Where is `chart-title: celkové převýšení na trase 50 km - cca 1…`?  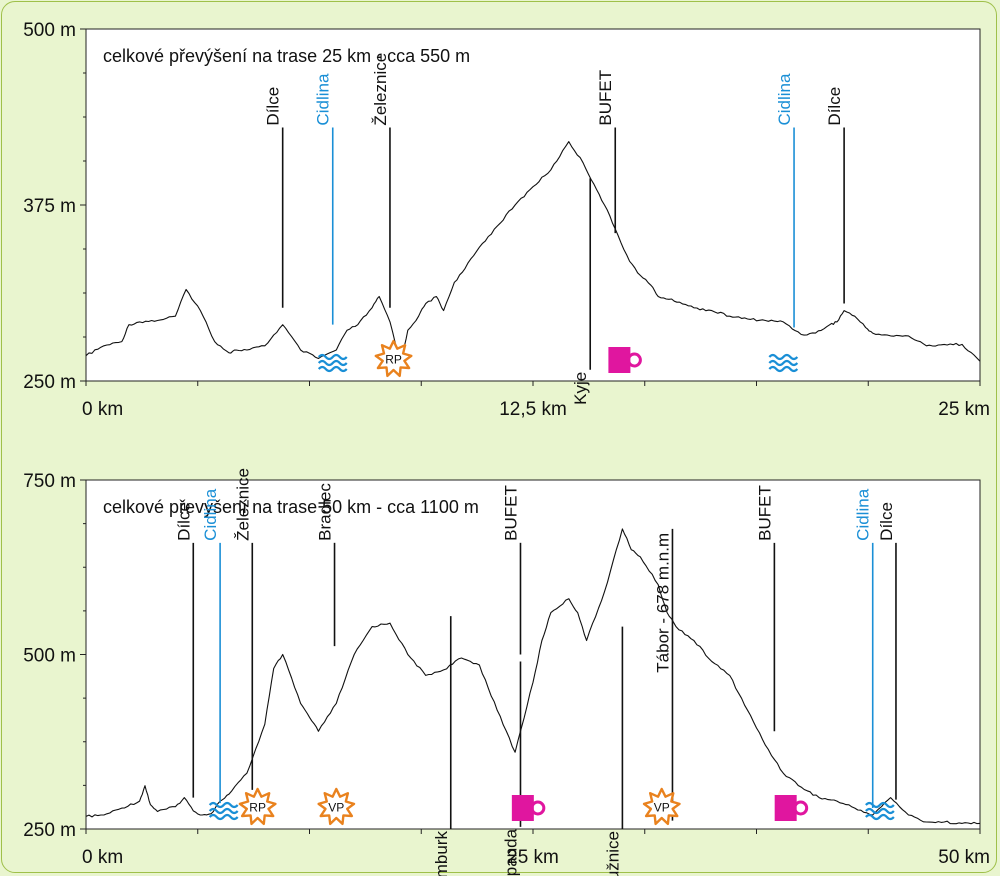
chart-title: celkové převýšení na trase 50 km - cca 1… is located at coordinates (291, 507).